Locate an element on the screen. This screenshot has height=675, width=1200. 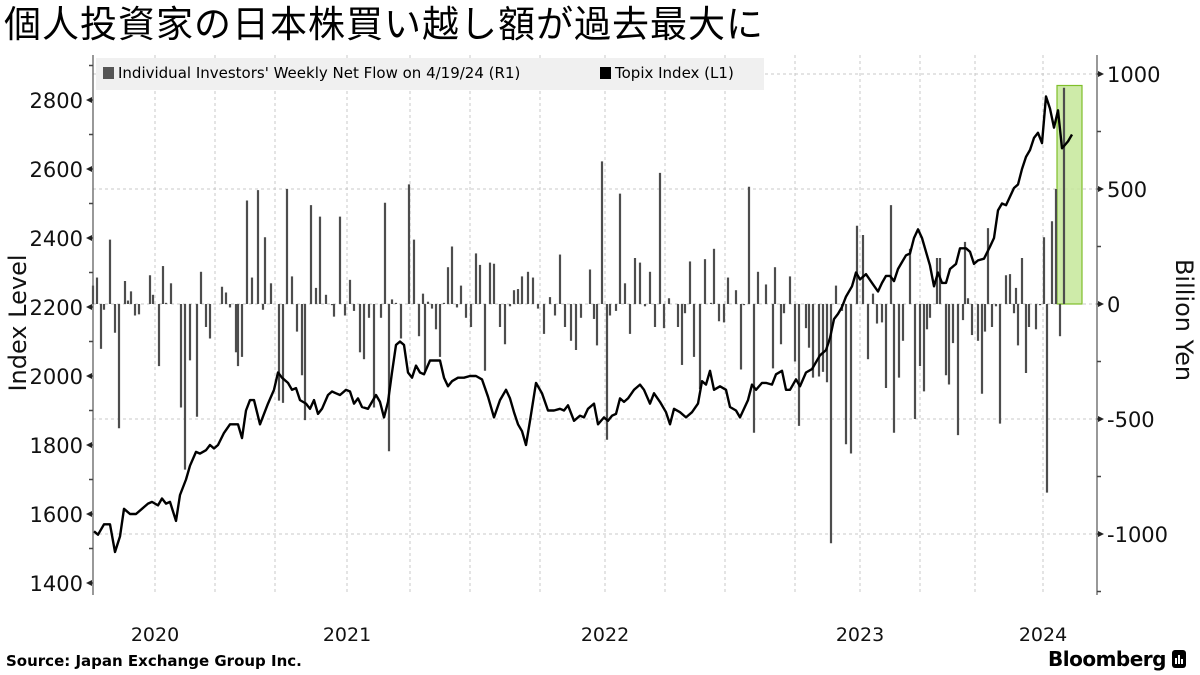
right-axis-title: Billion Yen is located at coordinates (1184, 320).